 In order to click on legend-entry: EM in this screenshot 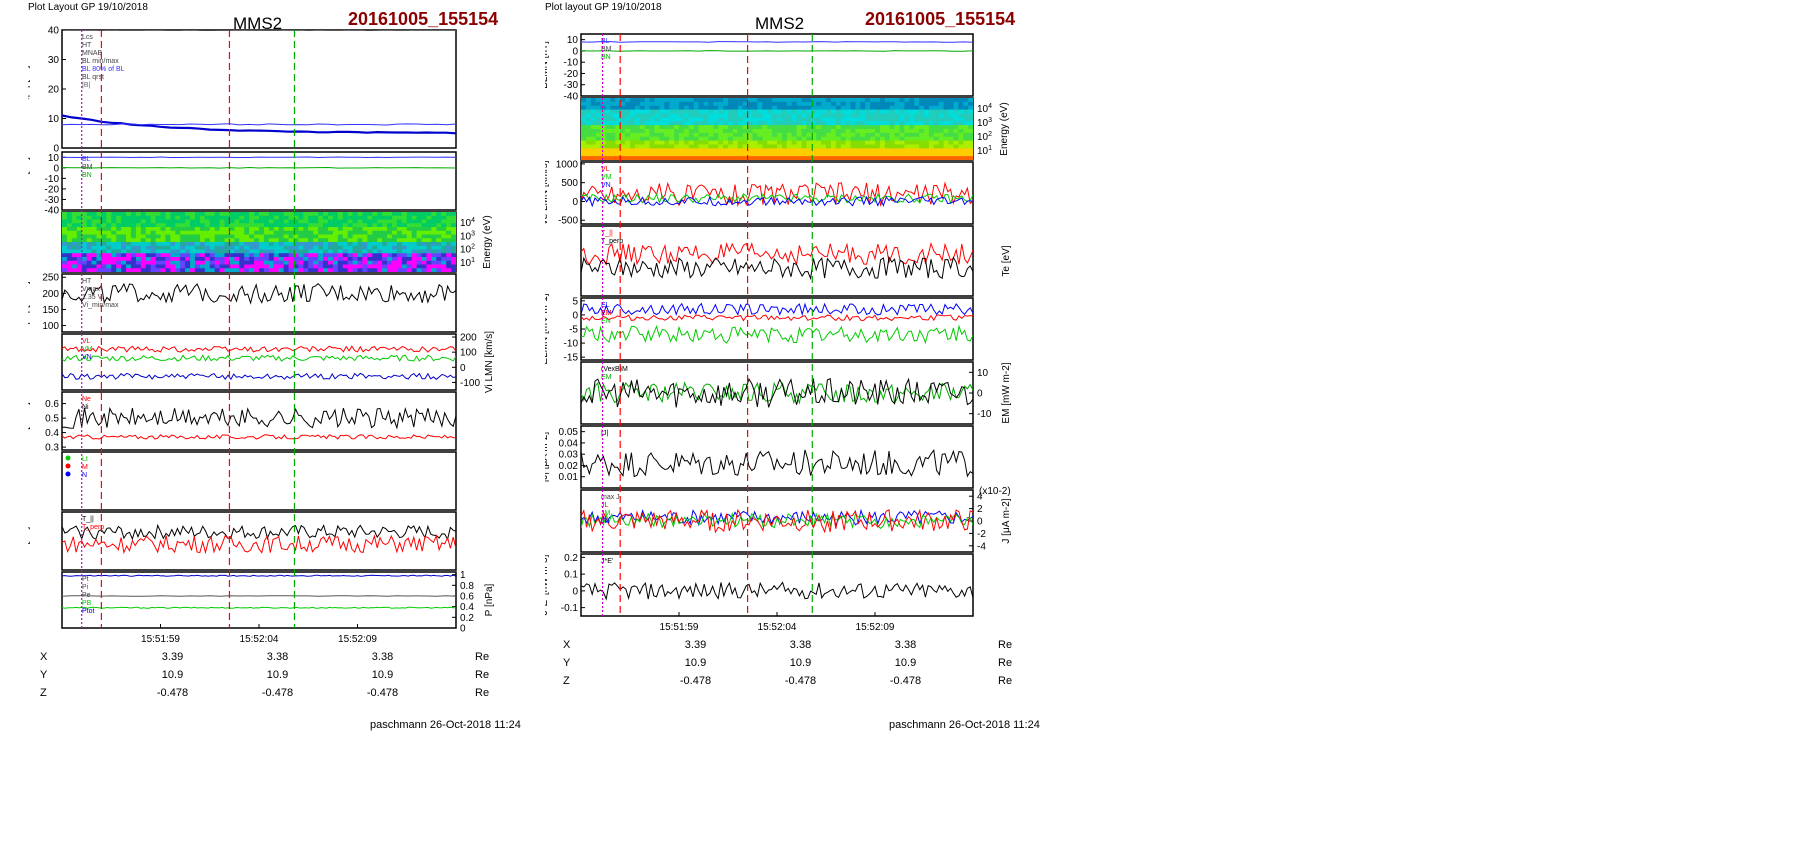, I will do `click(606, 313)`.